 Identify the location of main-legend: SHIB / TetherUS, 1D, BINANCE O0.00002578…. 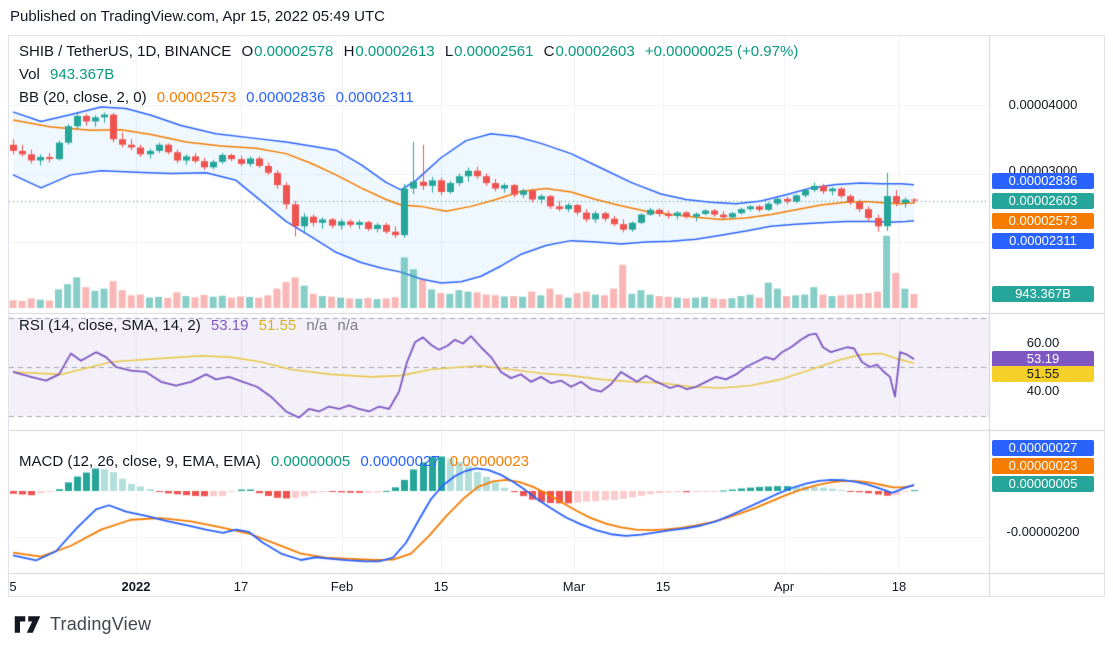
(411, 51).